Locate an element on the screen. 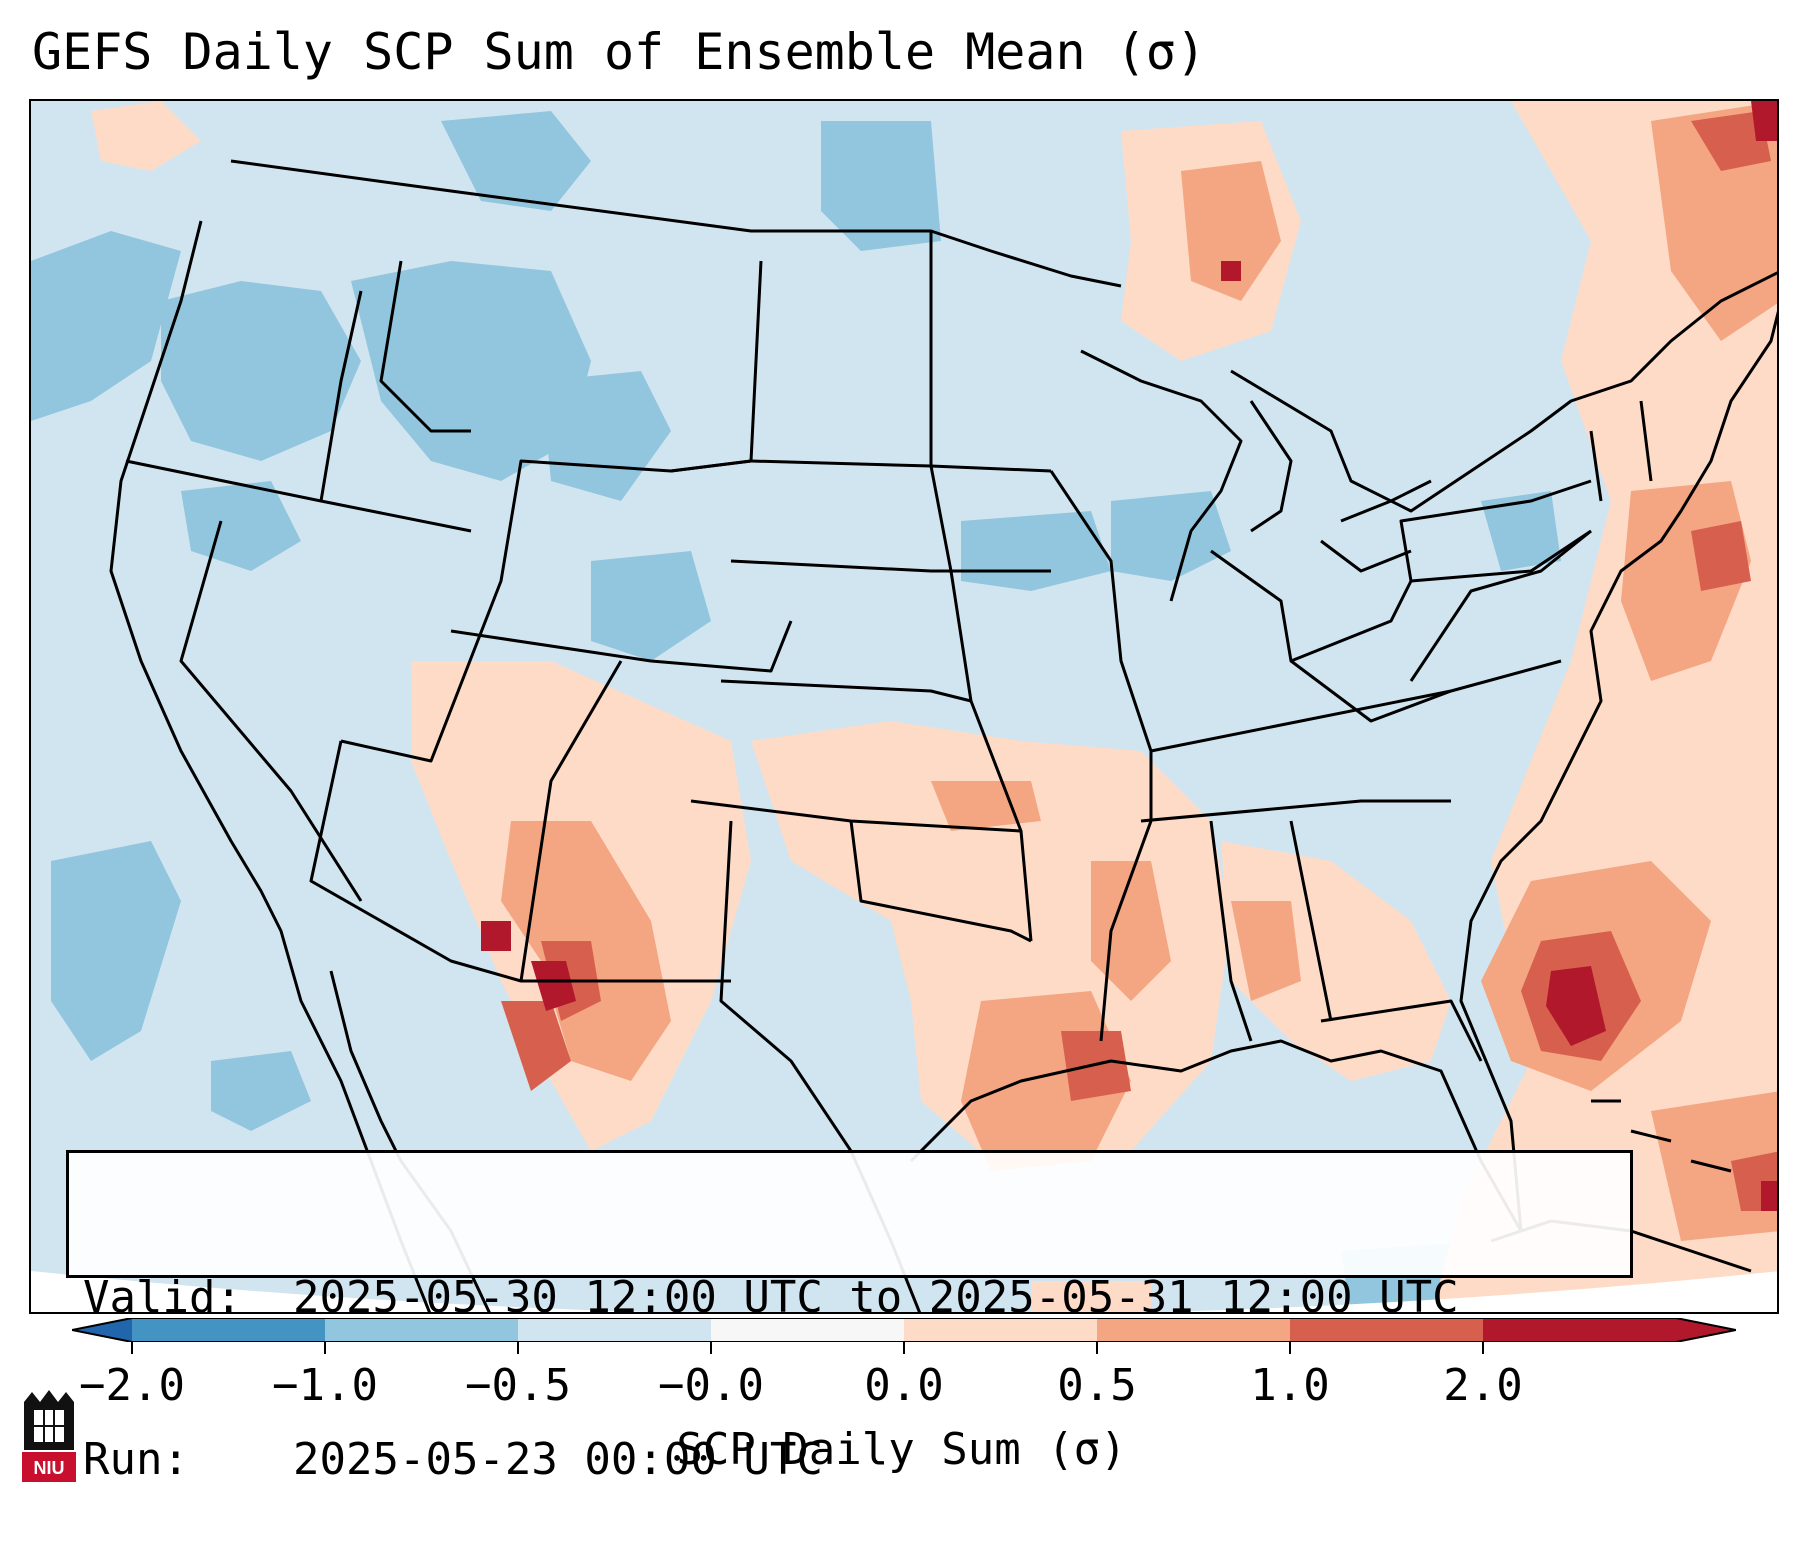  colorbar-tick-label: −2.0 is located at coordinates (132, 1385).